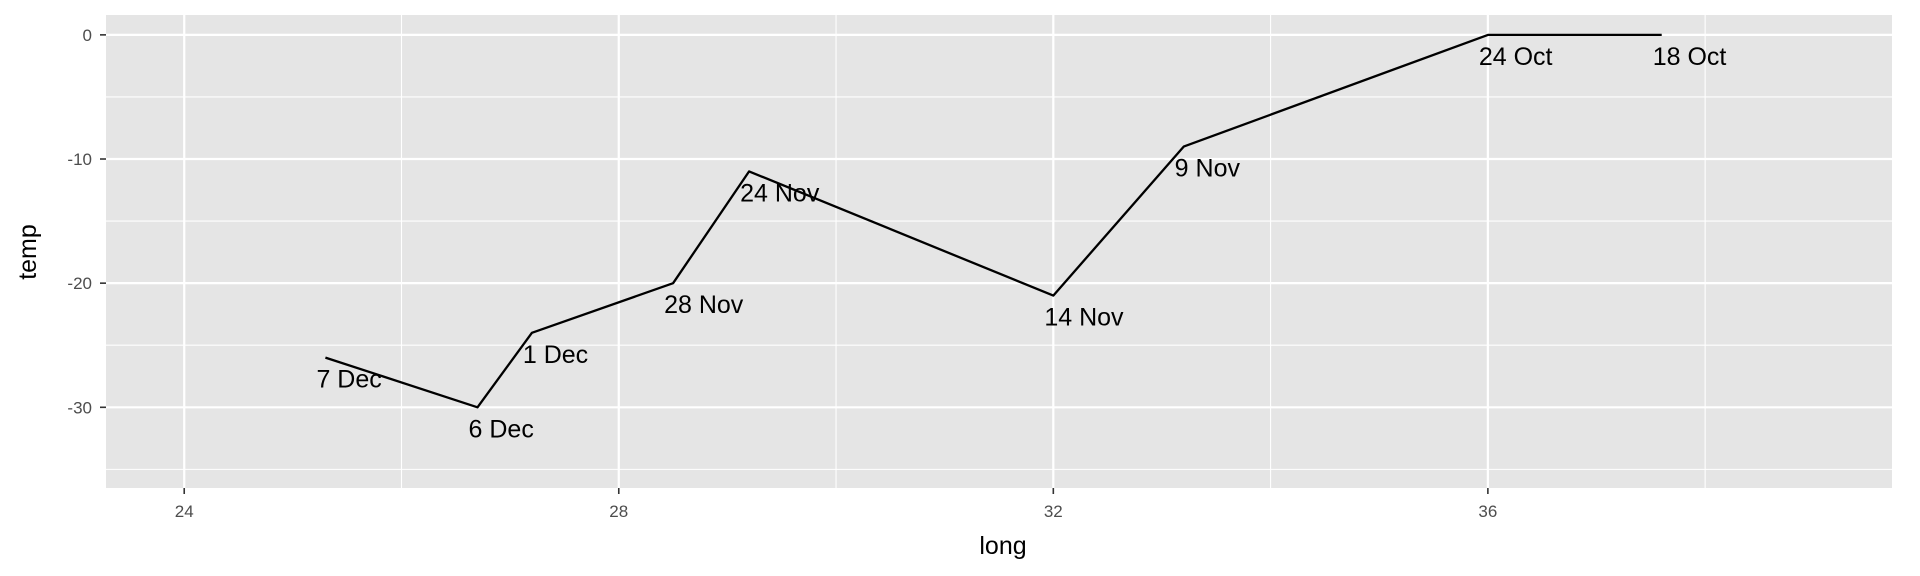 The image size is (1920, 576). What do you see at coordinates (79, 407) in the screenshot?
I see `y-tick-label: -30` at bounding box center [79, 407].